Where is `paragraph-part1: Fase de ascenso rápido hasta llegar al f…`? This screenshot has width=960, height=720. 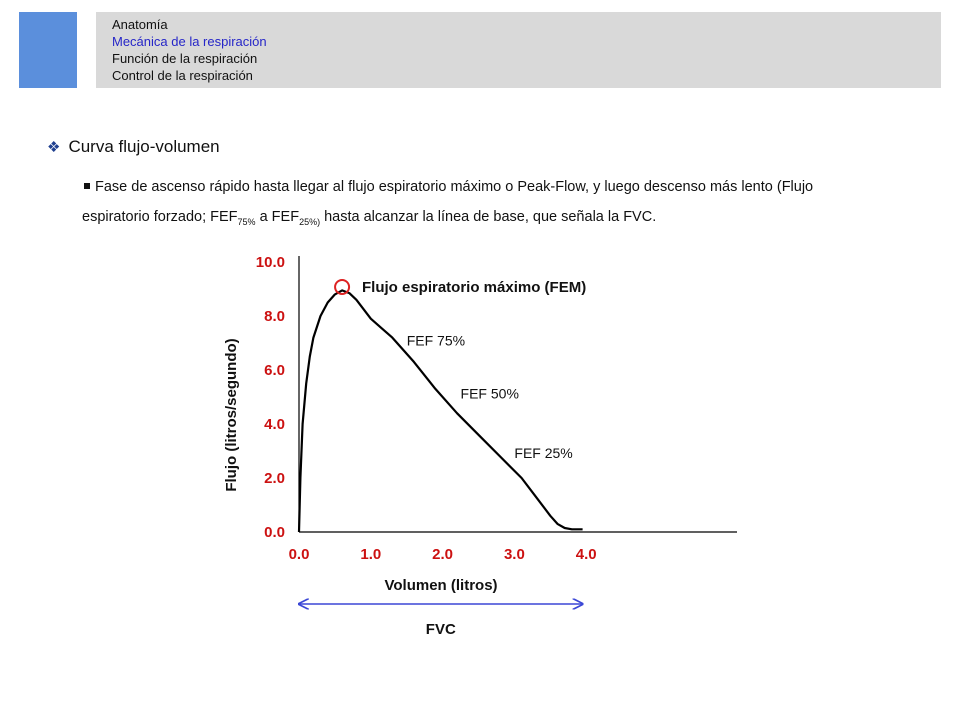
paragraph-part1: Fase de ascenso rápido hasta llegar al f… is located at coordinates (448, 202).